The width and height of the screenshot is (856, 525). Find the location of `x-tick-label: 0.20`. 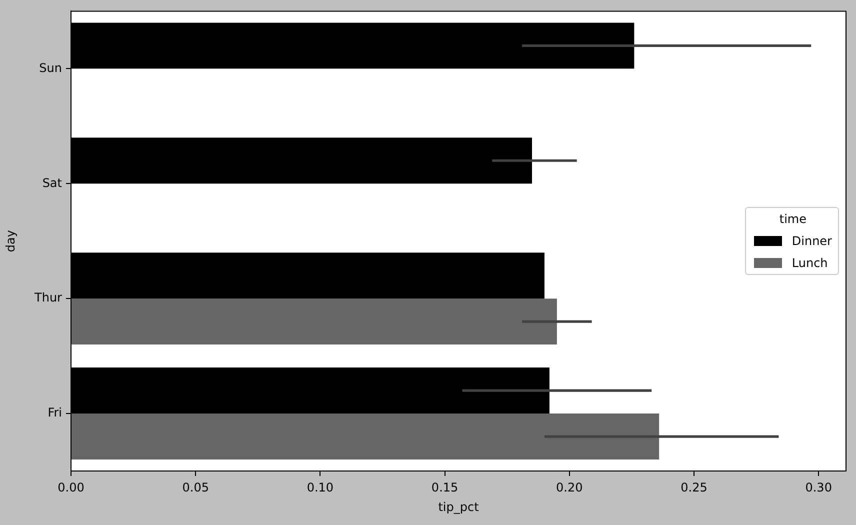

x-tick-label: 0.20 is located at coordinates (569, 487).